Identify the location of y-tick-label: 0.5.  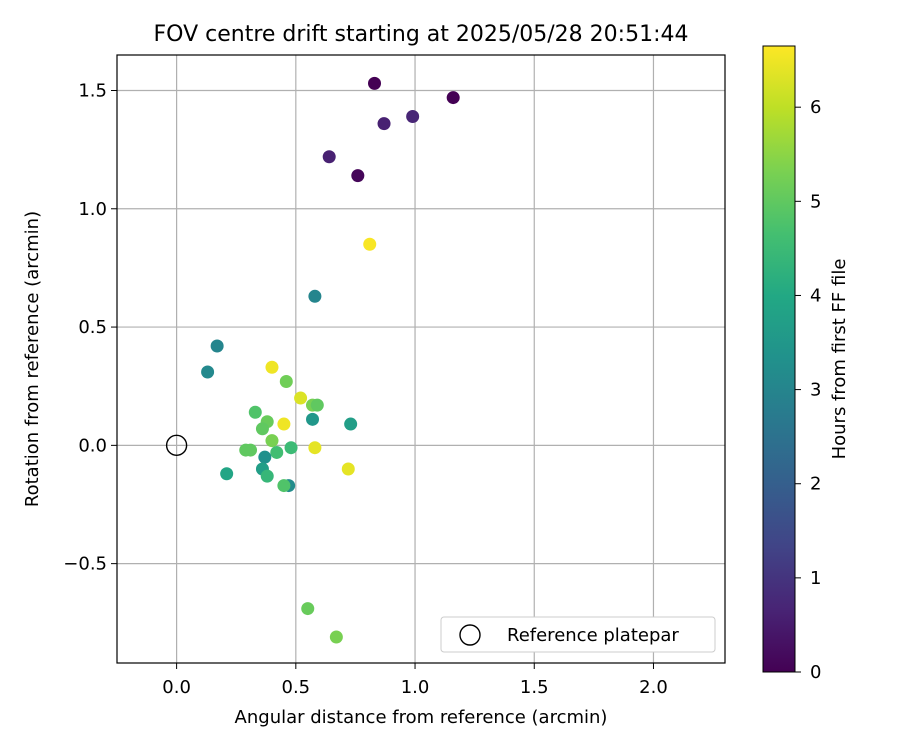
(92, 327).